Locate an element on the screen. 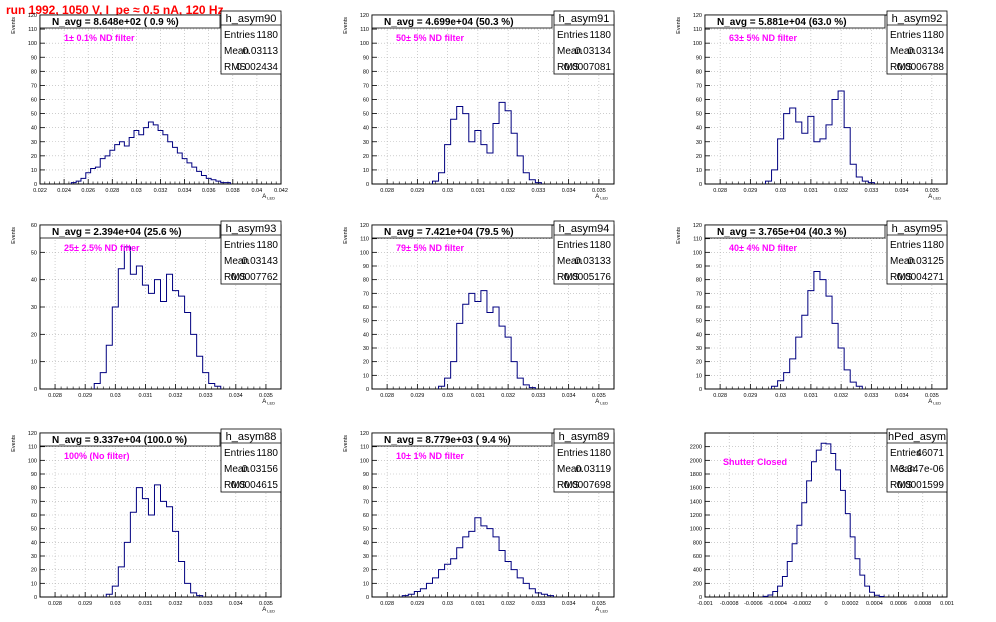 This screenshot has height=622, width=996. stats-value-mean: 0.03156 is located at coordinates (260, 469).